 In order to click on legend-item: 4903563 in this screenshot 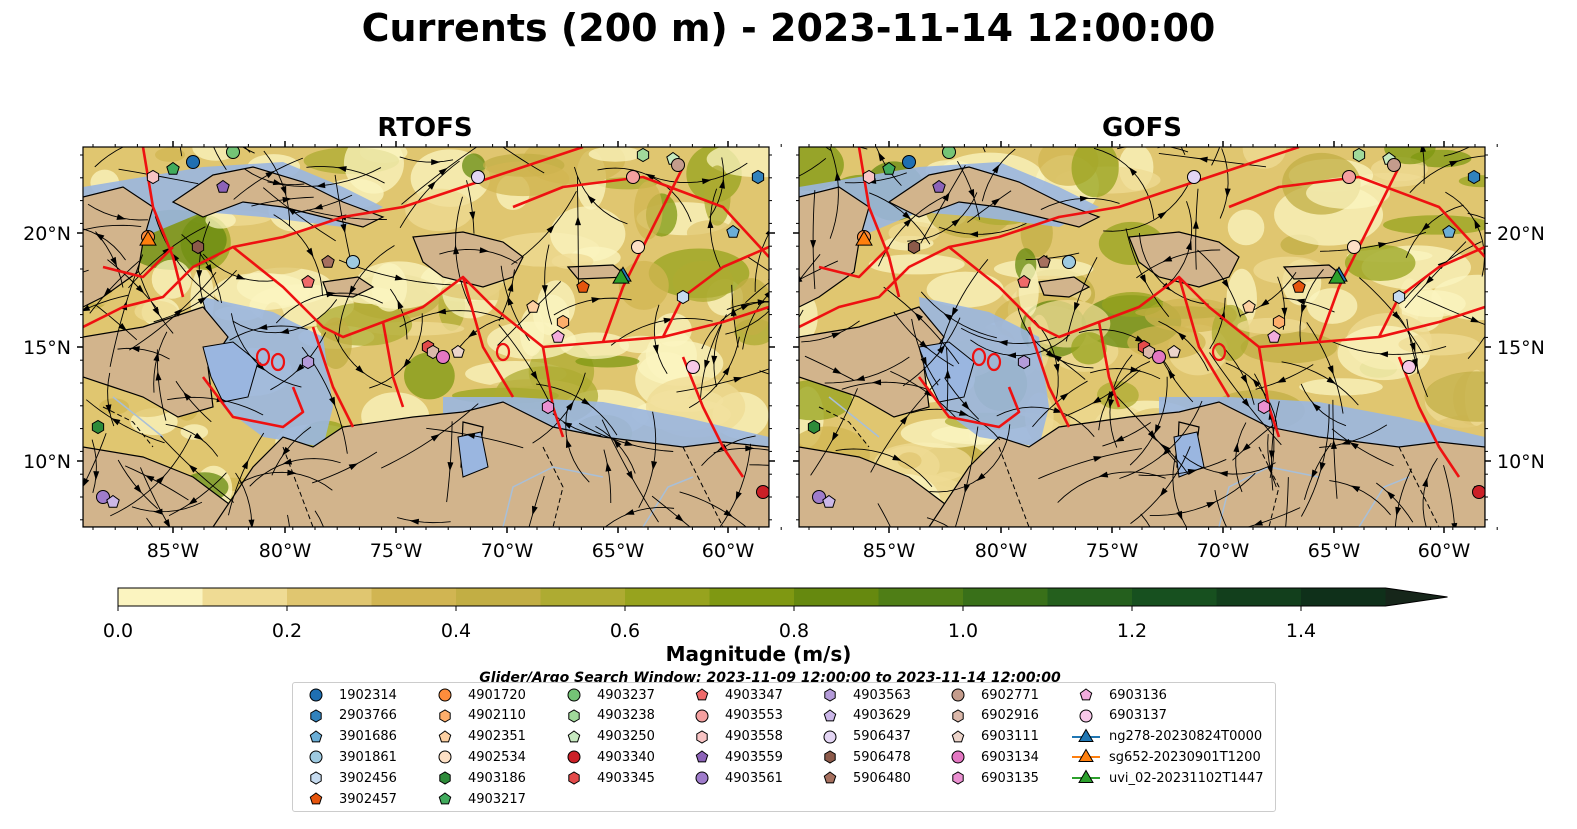, I will do `click(863, 695)`.